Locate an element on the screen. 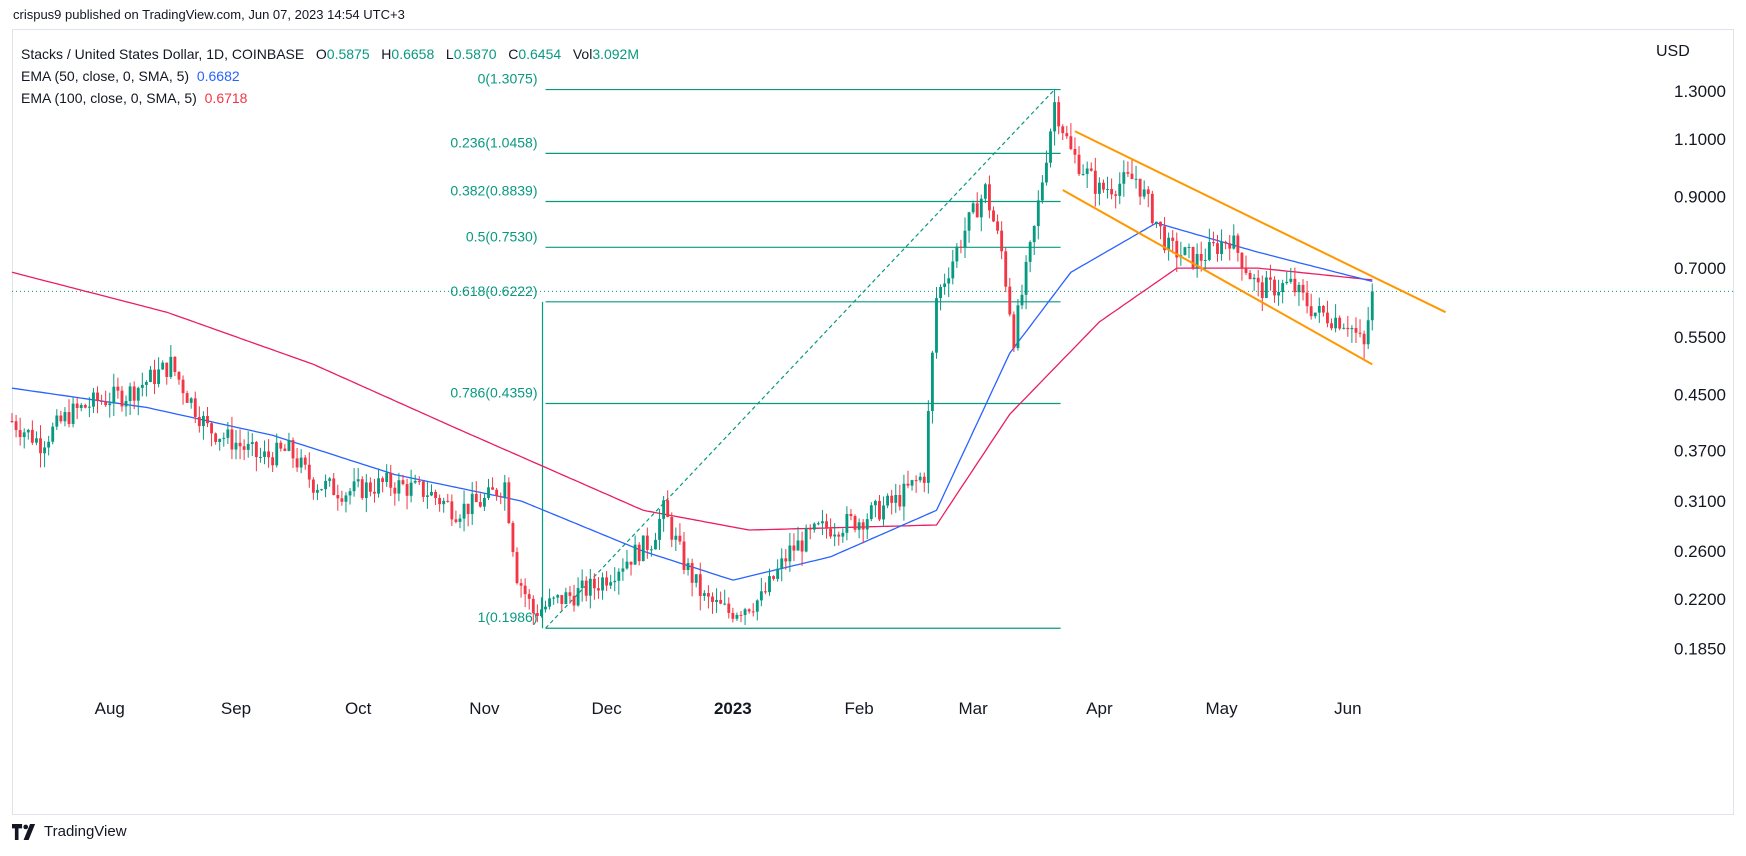 The height and width of the screenshot is (856, 1746). high-label: H is located at coordinates (386, 54).